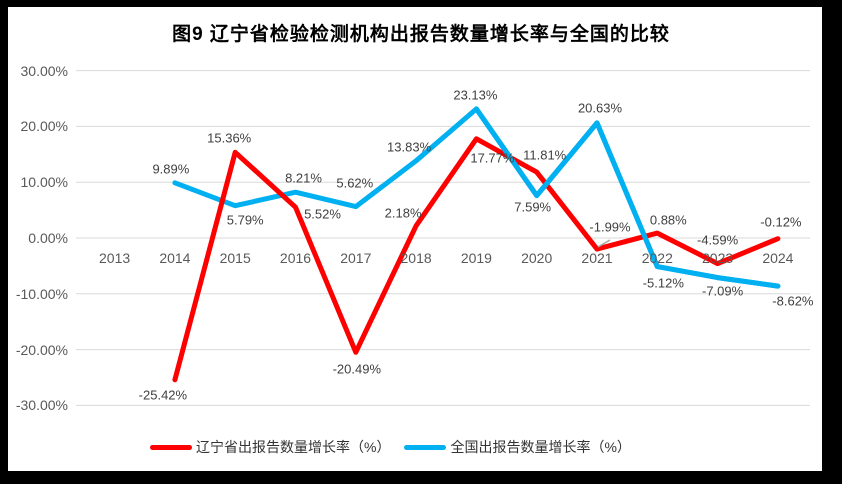  I want to click on x-axis-tick-label: 2013, so click(115, 258).